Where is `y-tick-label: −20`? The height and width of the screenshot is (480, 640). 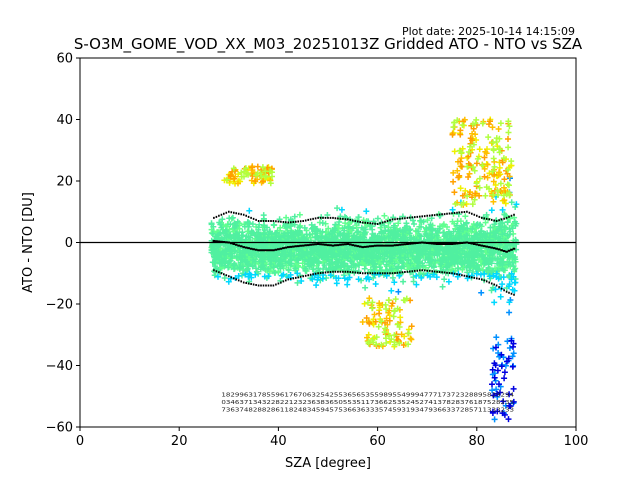 y-tick-label: −20 is located at coordinates (59, 305).